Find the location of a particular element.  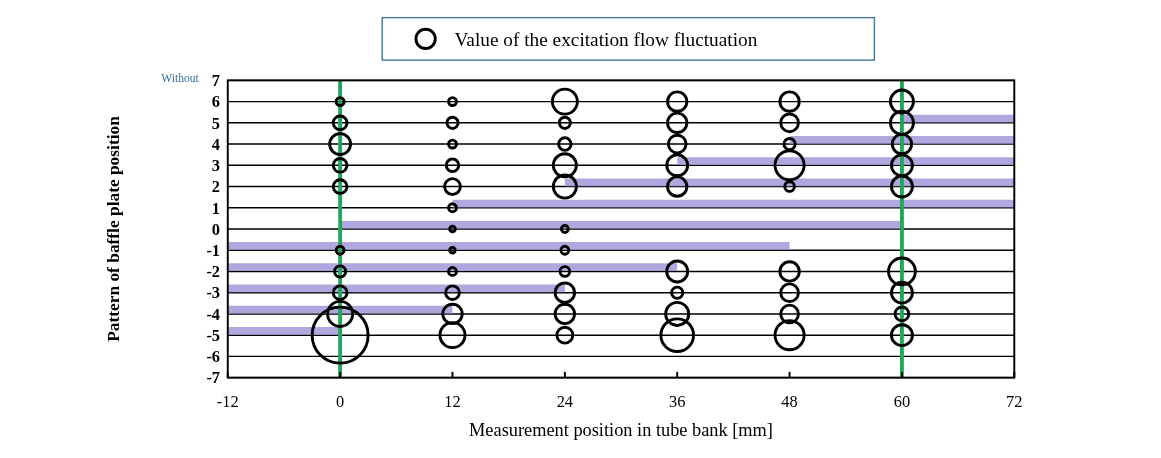

x-tick-label: 0 is located at coordinates (340, 401).